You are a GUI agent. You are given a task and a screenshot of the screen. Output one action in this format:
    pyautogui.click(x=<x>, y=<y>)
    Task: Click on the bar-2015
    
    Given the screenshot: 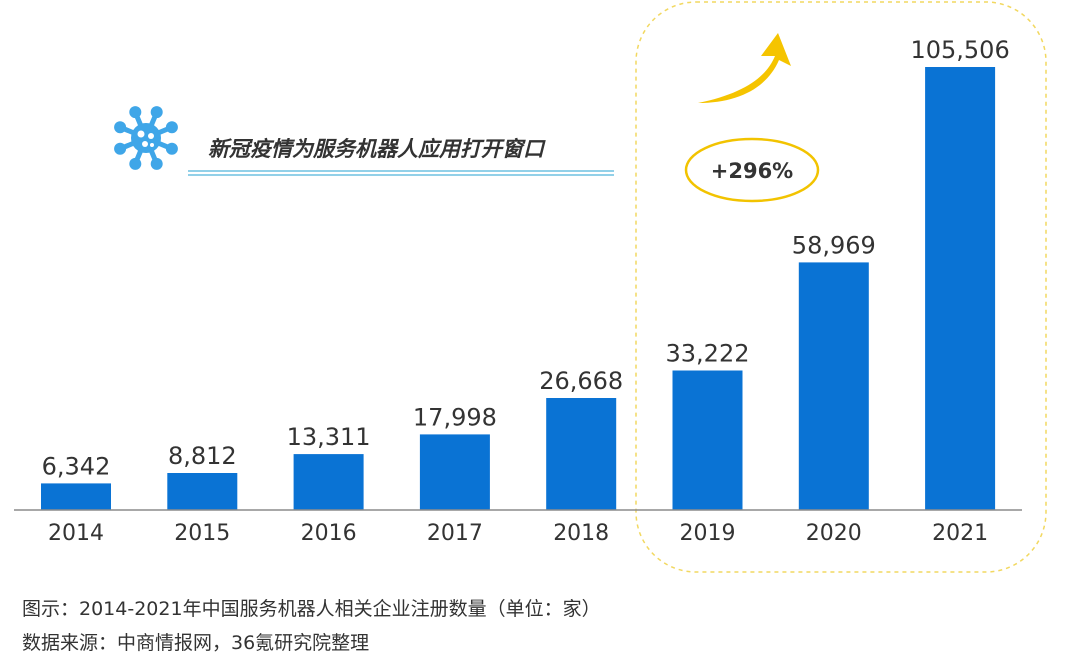 What is the action you would take?
    pyautogui.click(x=202, y=491)
    